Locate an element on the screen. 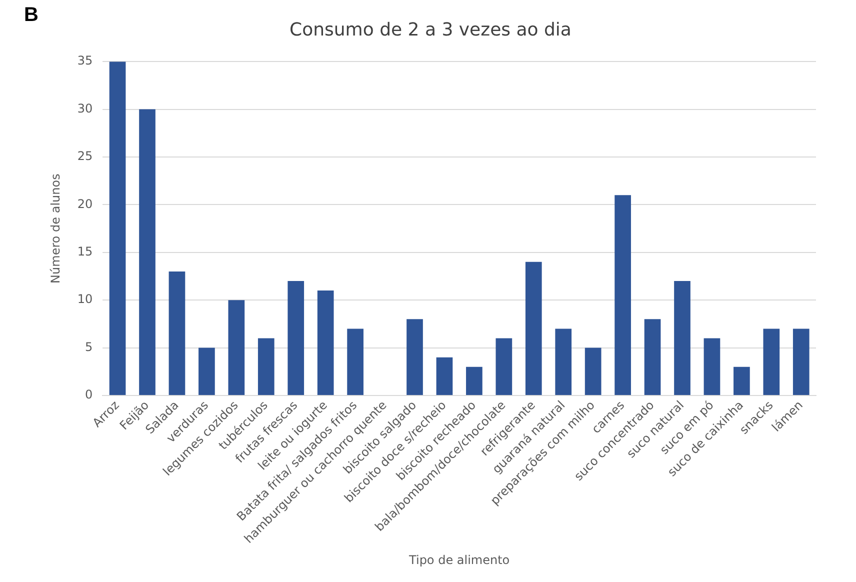  y-tick-label: 25 is located at coordinates (85, 156).